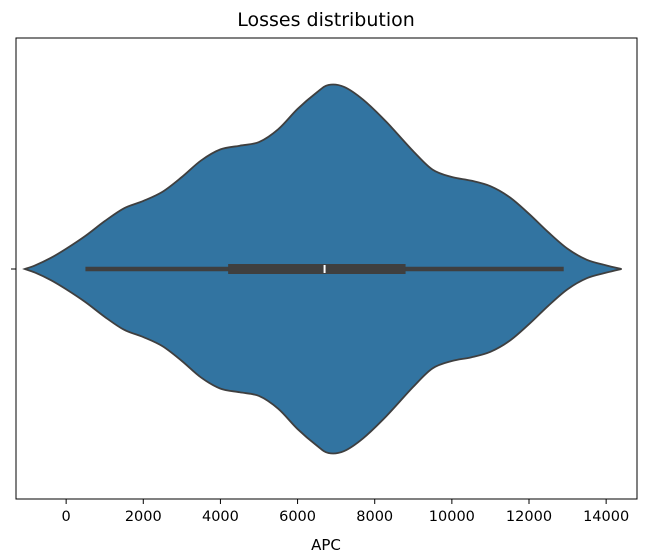 Image resolution: width=647 pixels, height=560 pixels. What do you see at coordinates (317, 269) in the screenshot?
I see `iqr-box` at bounding box center [317, 269].